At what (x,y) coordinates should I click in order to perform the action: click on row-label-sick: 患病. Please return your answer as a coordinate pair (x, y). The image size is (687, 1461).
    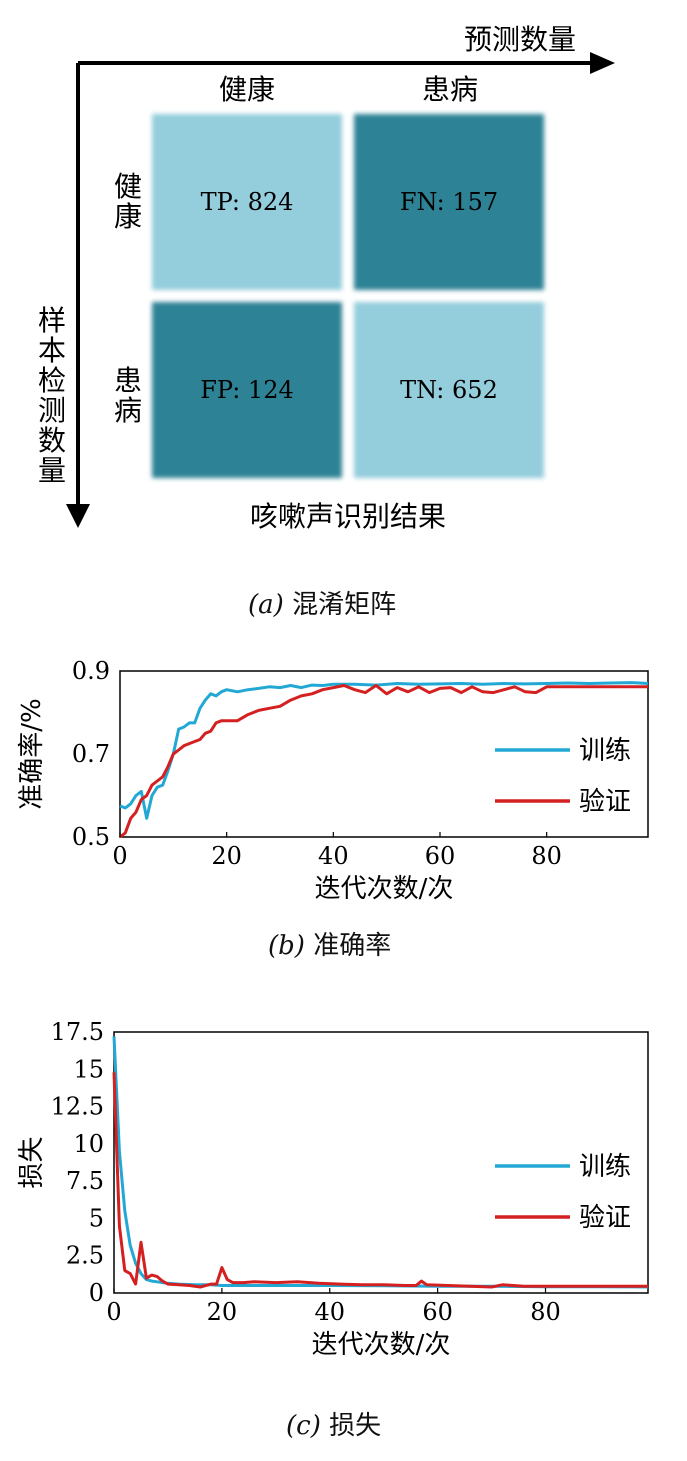
    Looking at the image, I should click on (128, 395).